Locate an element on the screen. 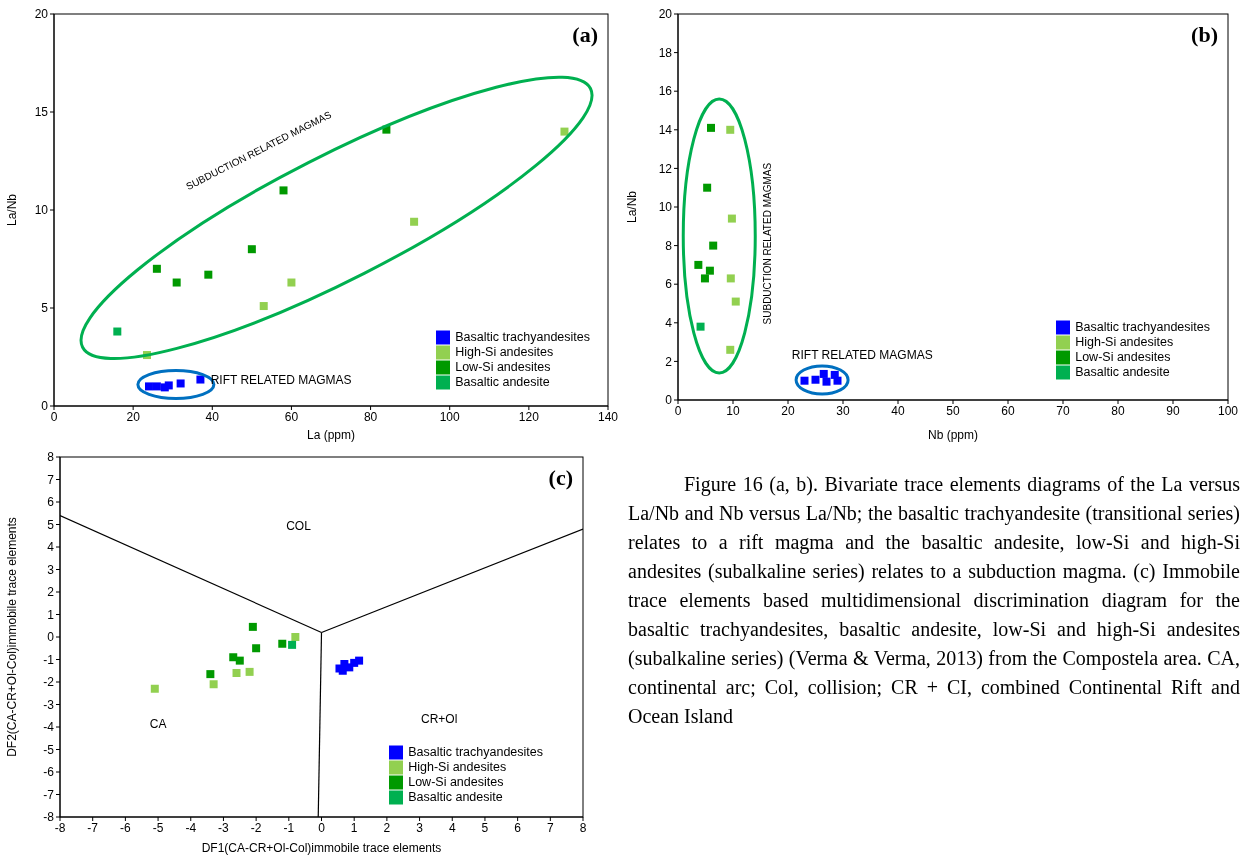 This screenshot has height=858, width=1254. y-tick-label: 7 is located at coordinates (51, 479).